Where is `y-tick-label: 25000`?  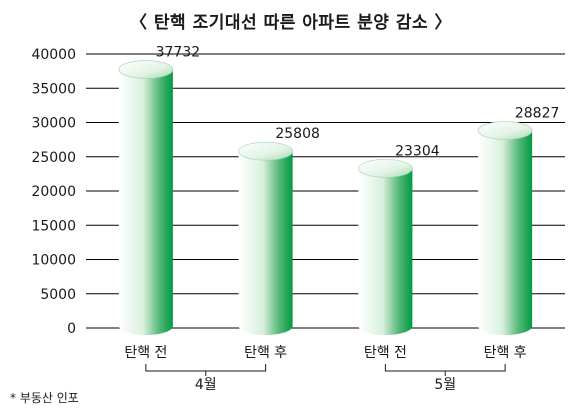
y-tick-label: 25000 is located at coordinates (53, 158).